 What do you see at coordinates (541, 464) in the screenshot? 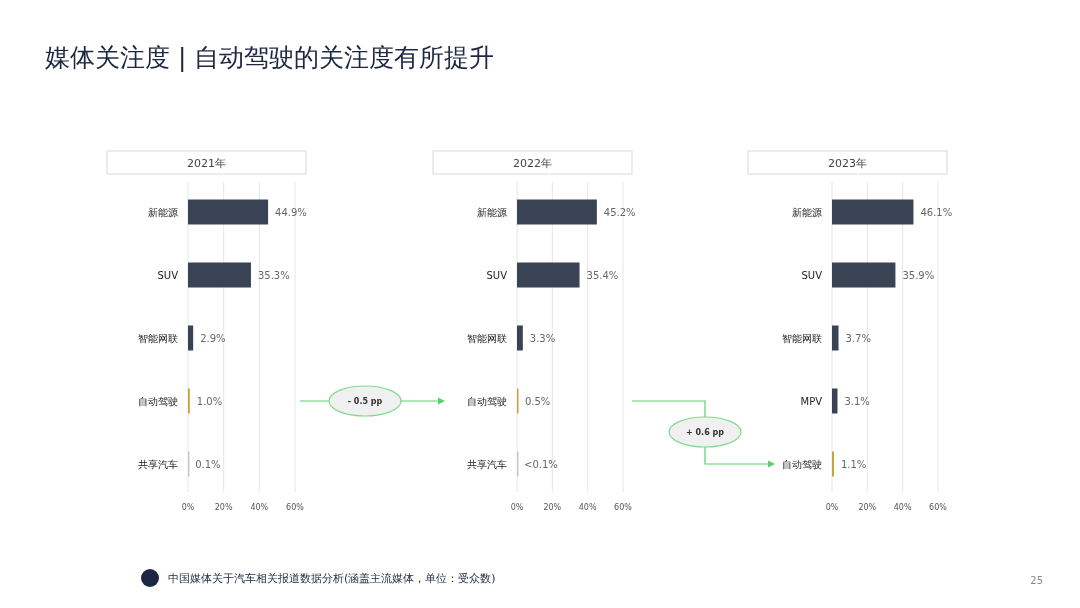
I see `data-label: <0.1%` at bounding box center [541, 464].